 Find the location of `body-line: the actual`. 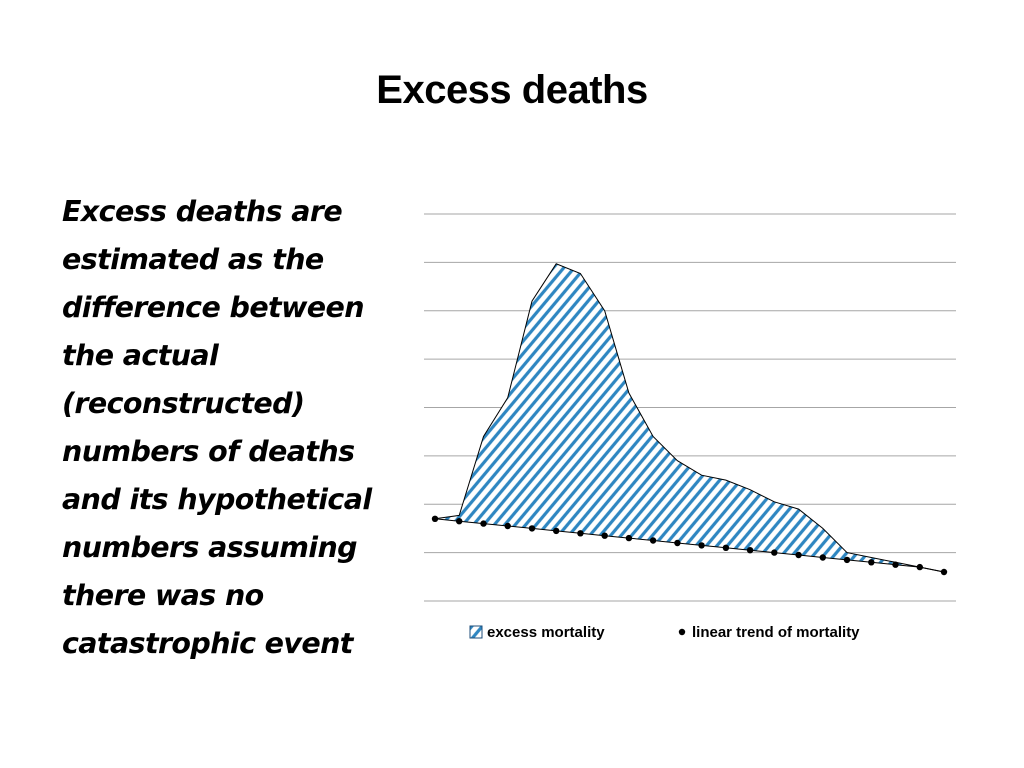

body-line: the actual is located at coordinates (140, 355).